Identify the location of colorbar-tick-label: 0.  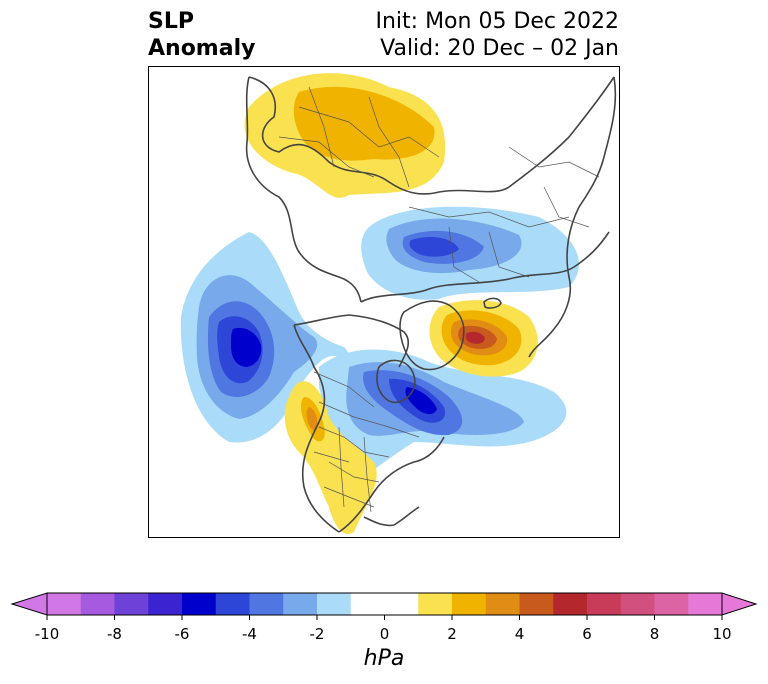
(384, 634).